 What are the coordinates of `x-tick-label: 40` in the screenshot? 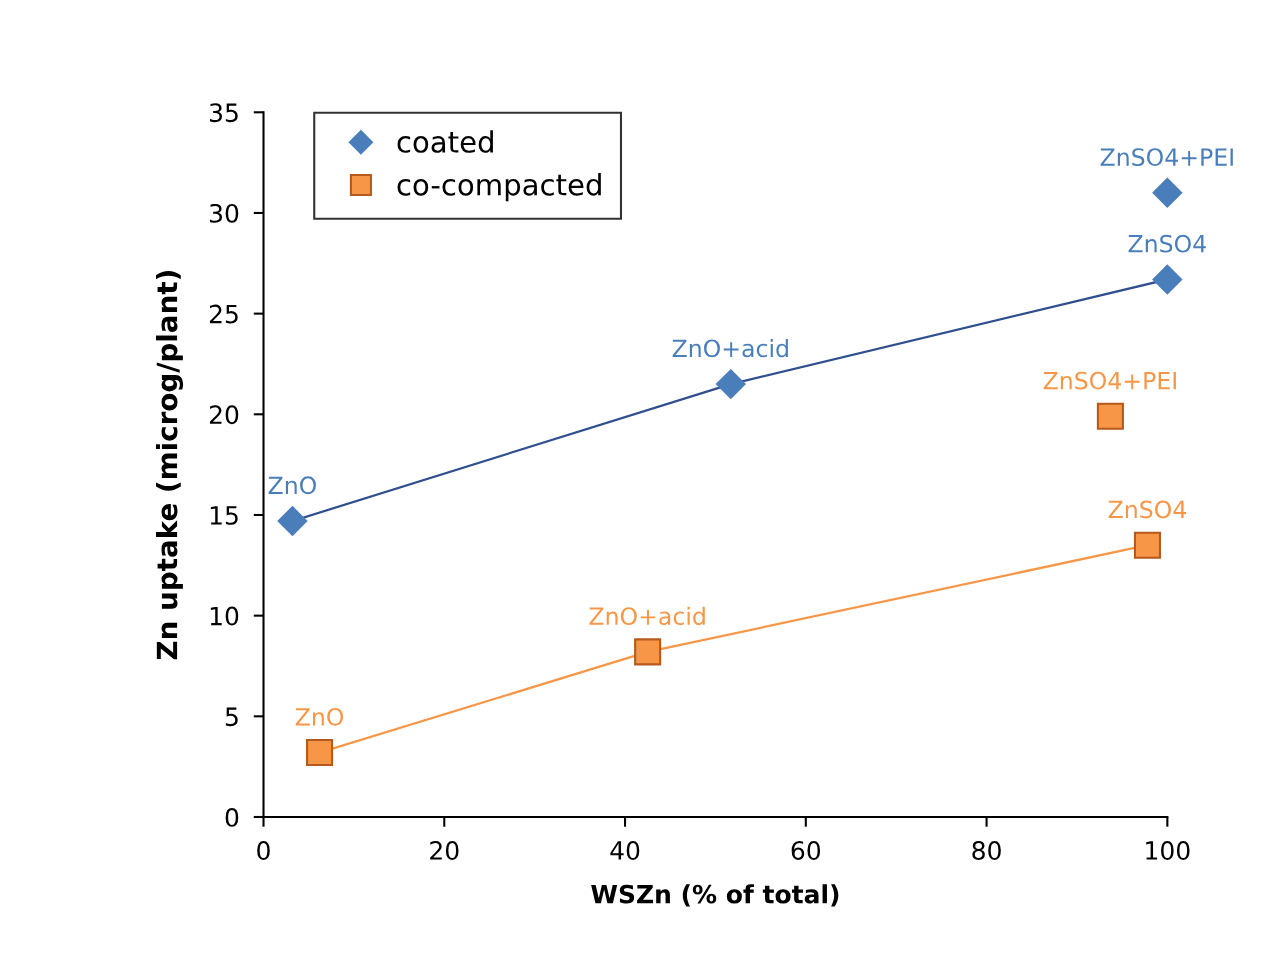 It's located at (625, 850).